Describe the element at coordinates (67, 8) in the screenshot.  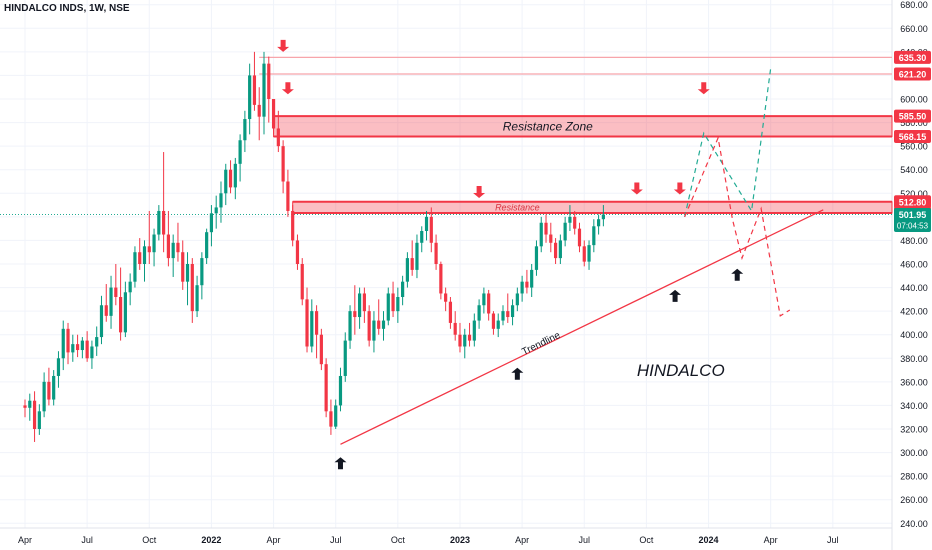
I see `chart-title: HINDALCO INDS, 1W, NSE` at that location.